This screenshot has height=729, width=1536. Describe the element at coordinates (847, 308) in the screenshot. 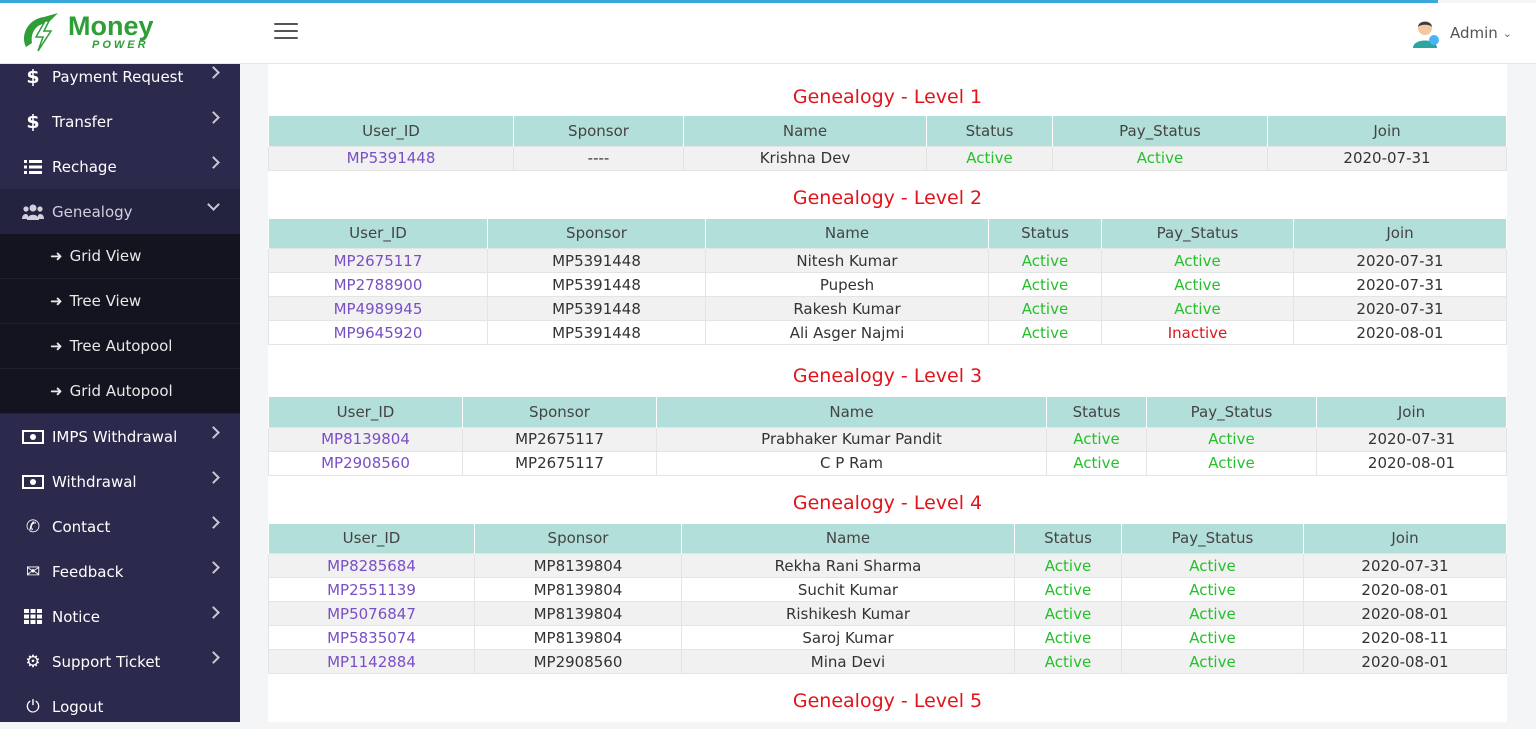

I see `name-cell: Rakesh Kumar` at that location.